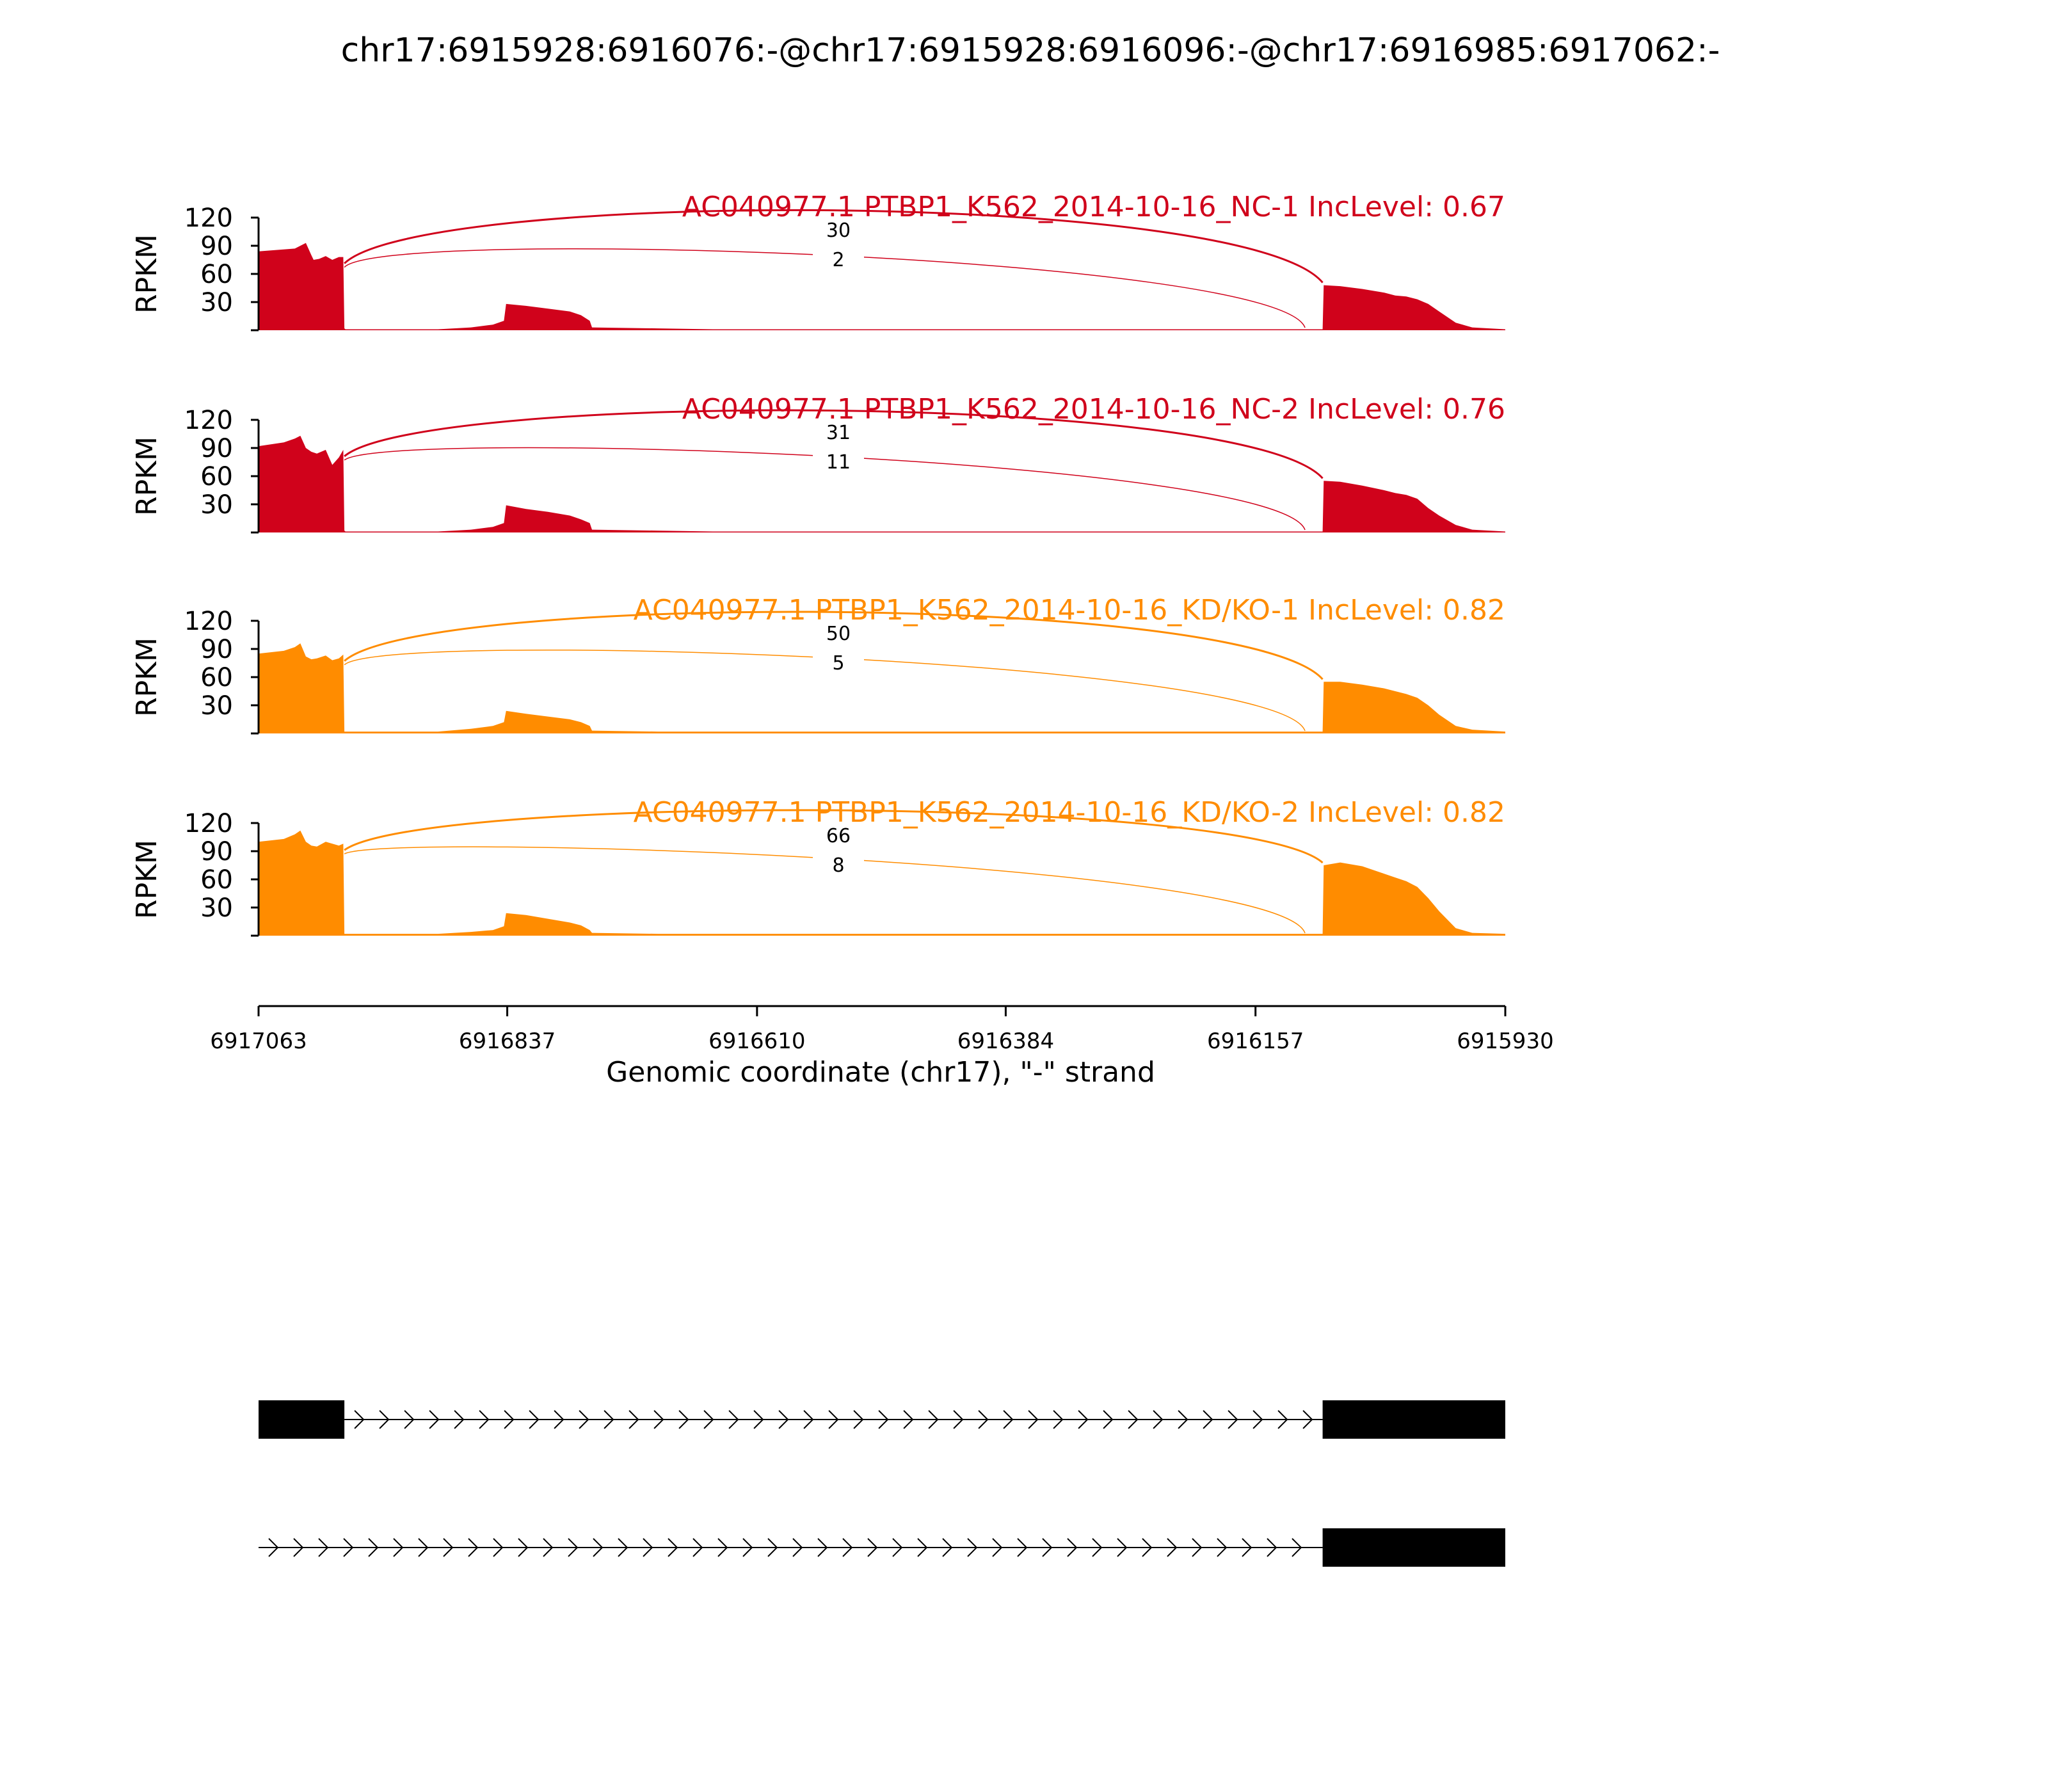 The height and width of the screenshot is (1792, 2048). I want to click on x-tick-label: 6916157, so click(1255, 1041).